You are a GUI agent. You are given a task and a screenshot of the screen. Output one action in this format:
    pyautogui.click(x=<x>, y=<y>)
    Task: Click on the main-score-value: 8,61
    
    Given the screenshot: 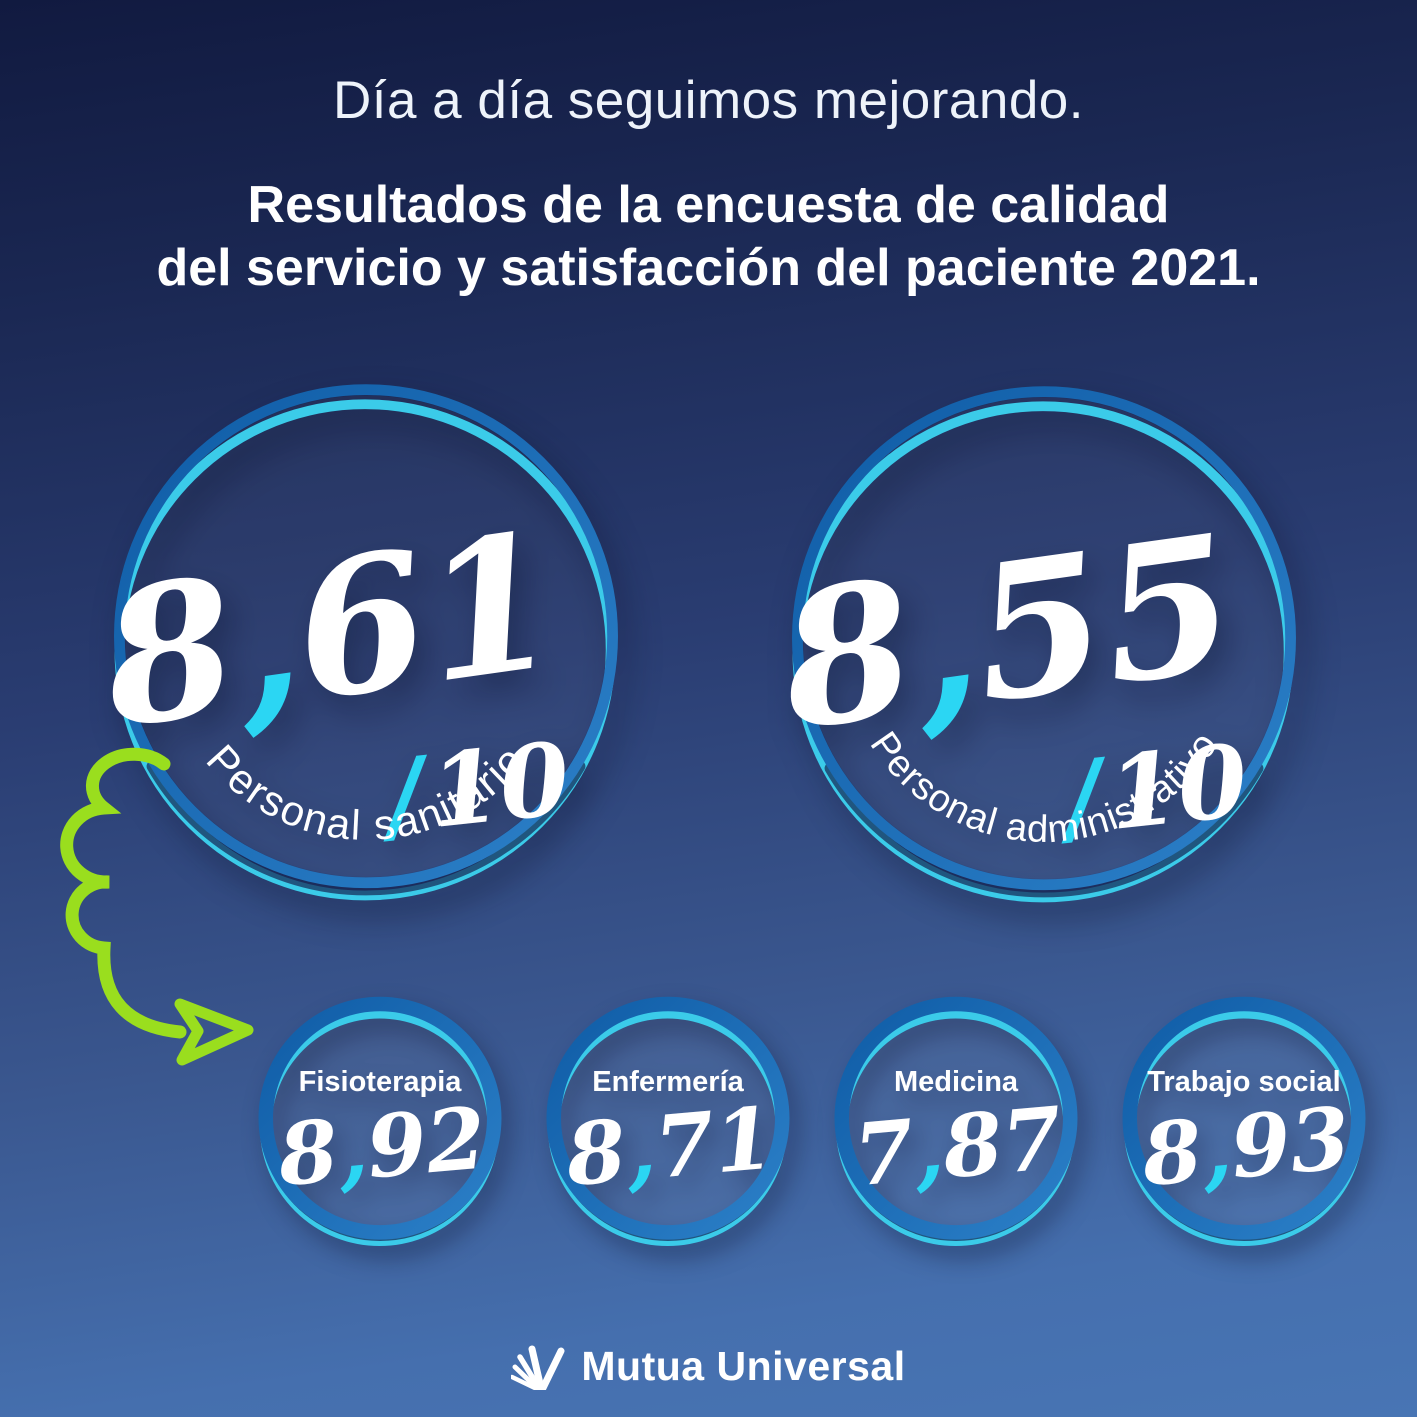 What is the action you would take?
    pyautogui.click(x=330, y=630)
    